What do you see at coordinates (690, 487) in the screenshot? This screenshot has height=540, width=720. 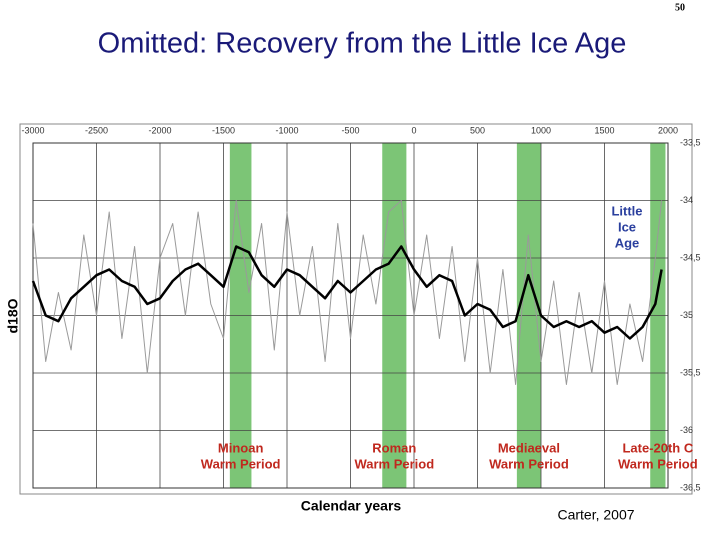 I see `y-tick-label: -36,5` at bounding box center [690, 487].